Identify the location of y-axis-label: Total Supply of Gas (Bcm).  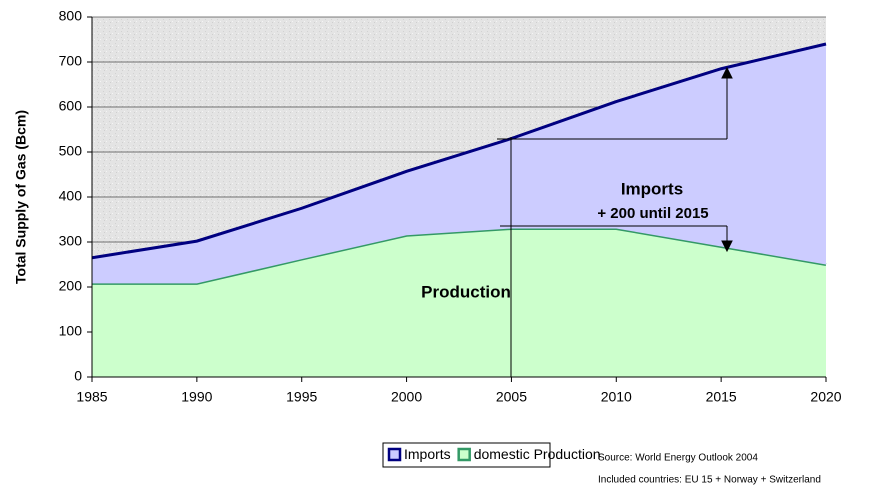
(21, 197).